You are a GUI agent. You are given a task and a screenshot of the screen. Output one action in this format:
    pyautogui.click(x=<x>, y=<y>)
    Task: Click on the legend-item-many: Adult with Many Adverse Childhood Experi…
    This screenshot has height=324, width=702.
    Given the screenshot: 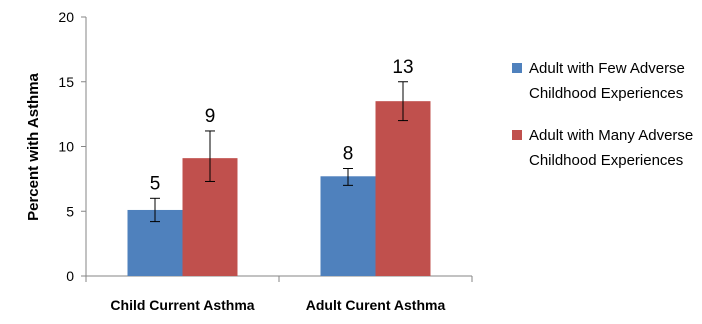 What is the action you would take?
    pyautogui.click(x=604, y=148)
    